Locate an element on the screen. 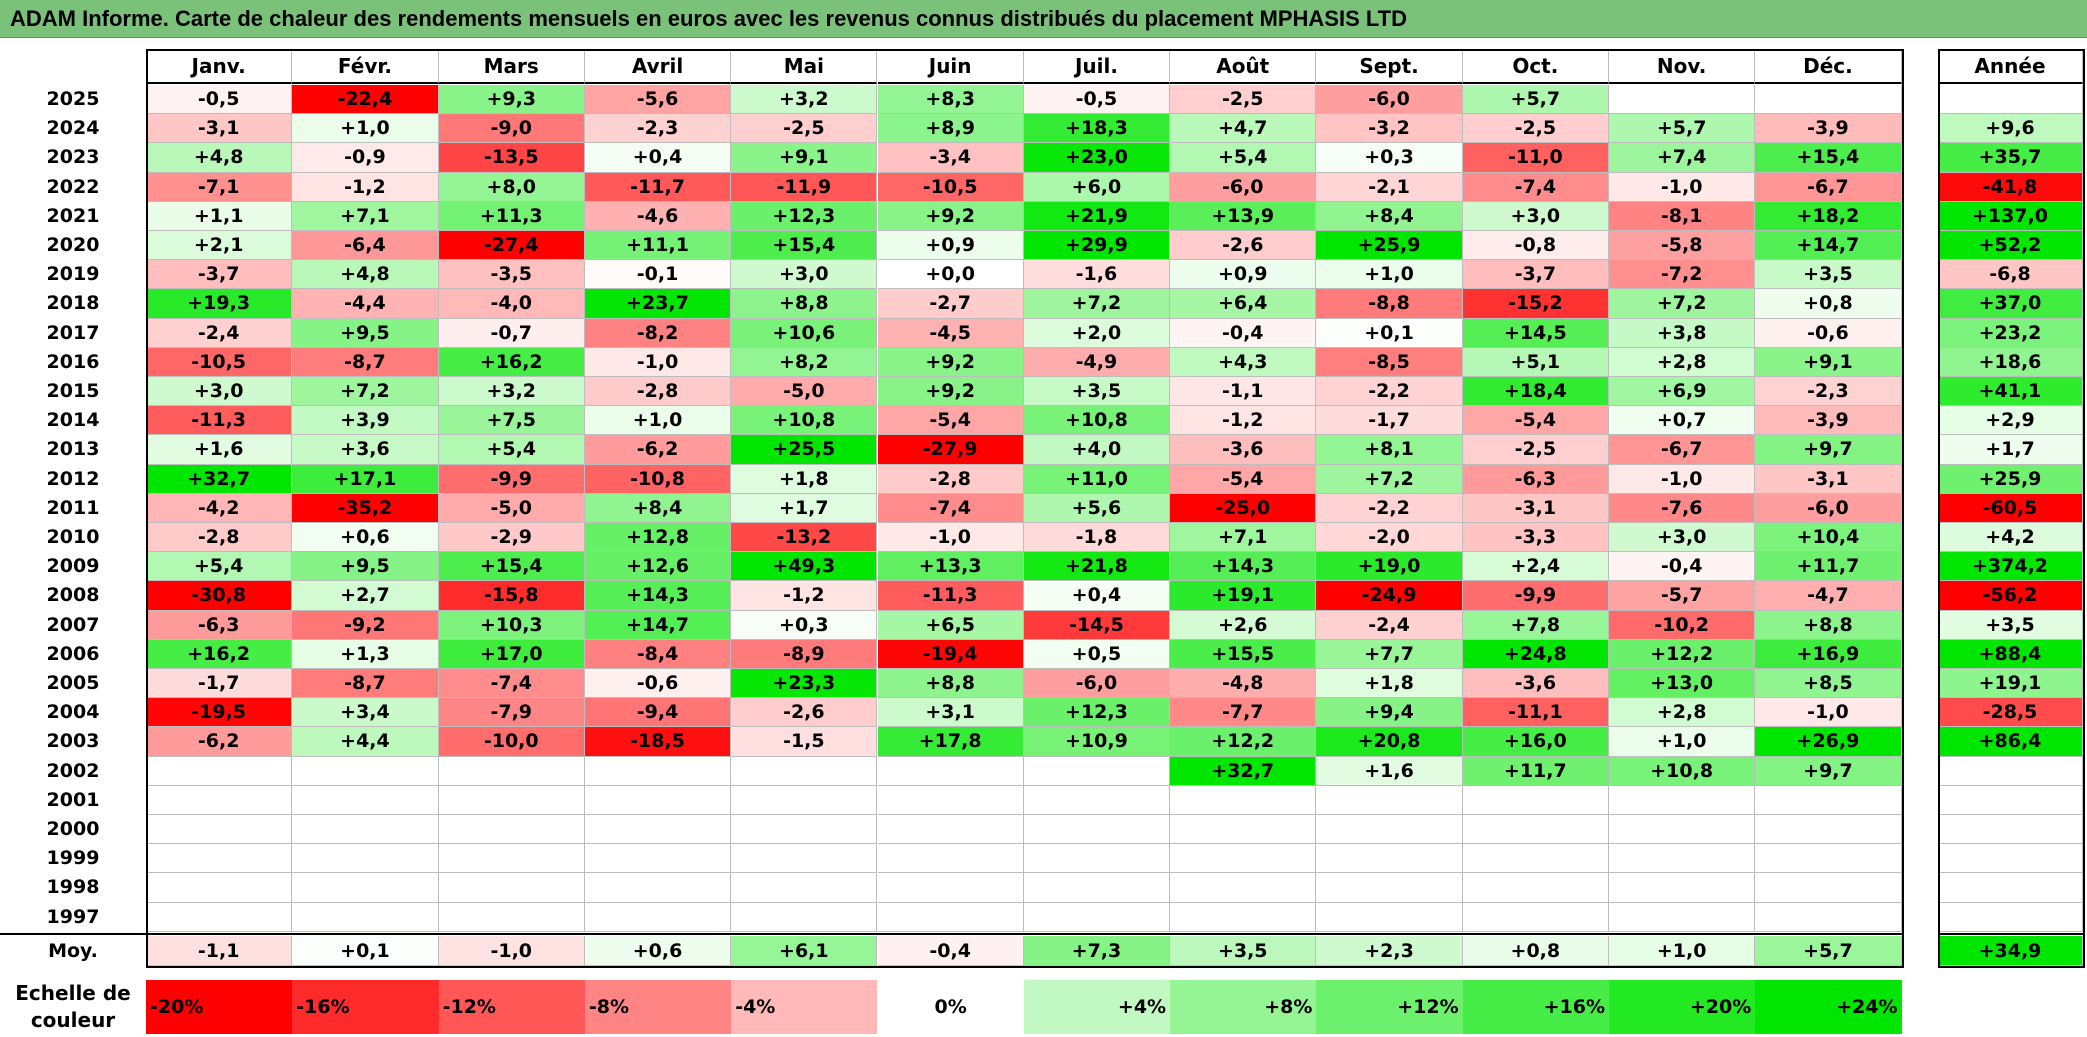  heatmap-cell: -2,5 is located at coordinates (1535, 450).